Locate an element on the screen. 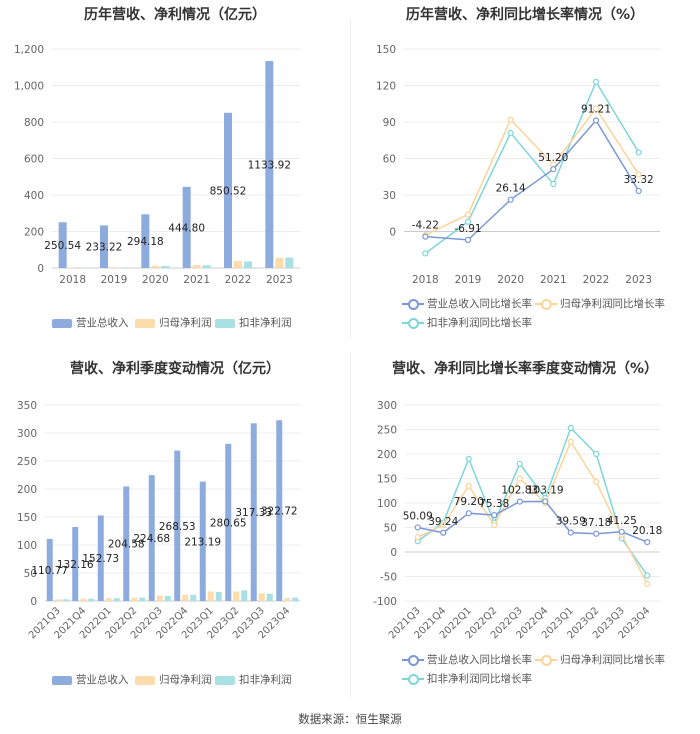  data-label: 1133.92 is located at coordinates (269, 166).